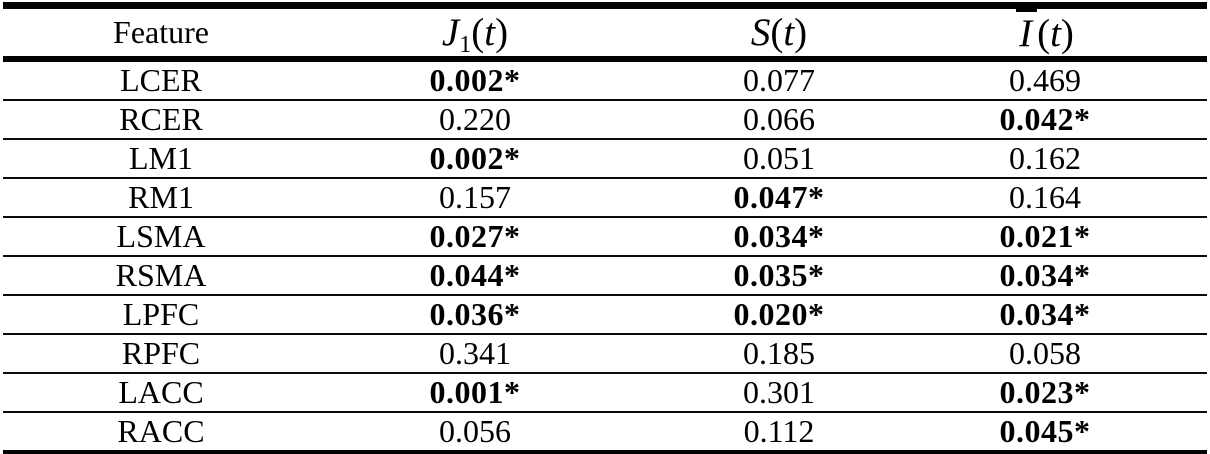 Image resolution: width=1210 pixels, height=454 pixels. Describe the element at coordinates (161, 353) in the screenshot. I see `feature-cell: RPFC` at that location.